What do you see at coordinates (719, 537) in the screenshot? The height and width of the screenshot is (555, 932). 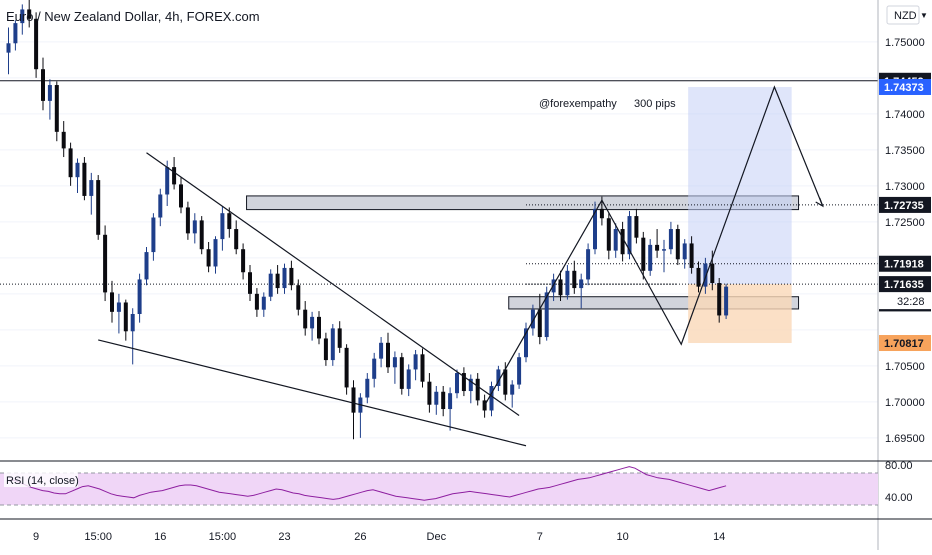 I see `x-tick-label: 14` at bounding box center [719, 537].